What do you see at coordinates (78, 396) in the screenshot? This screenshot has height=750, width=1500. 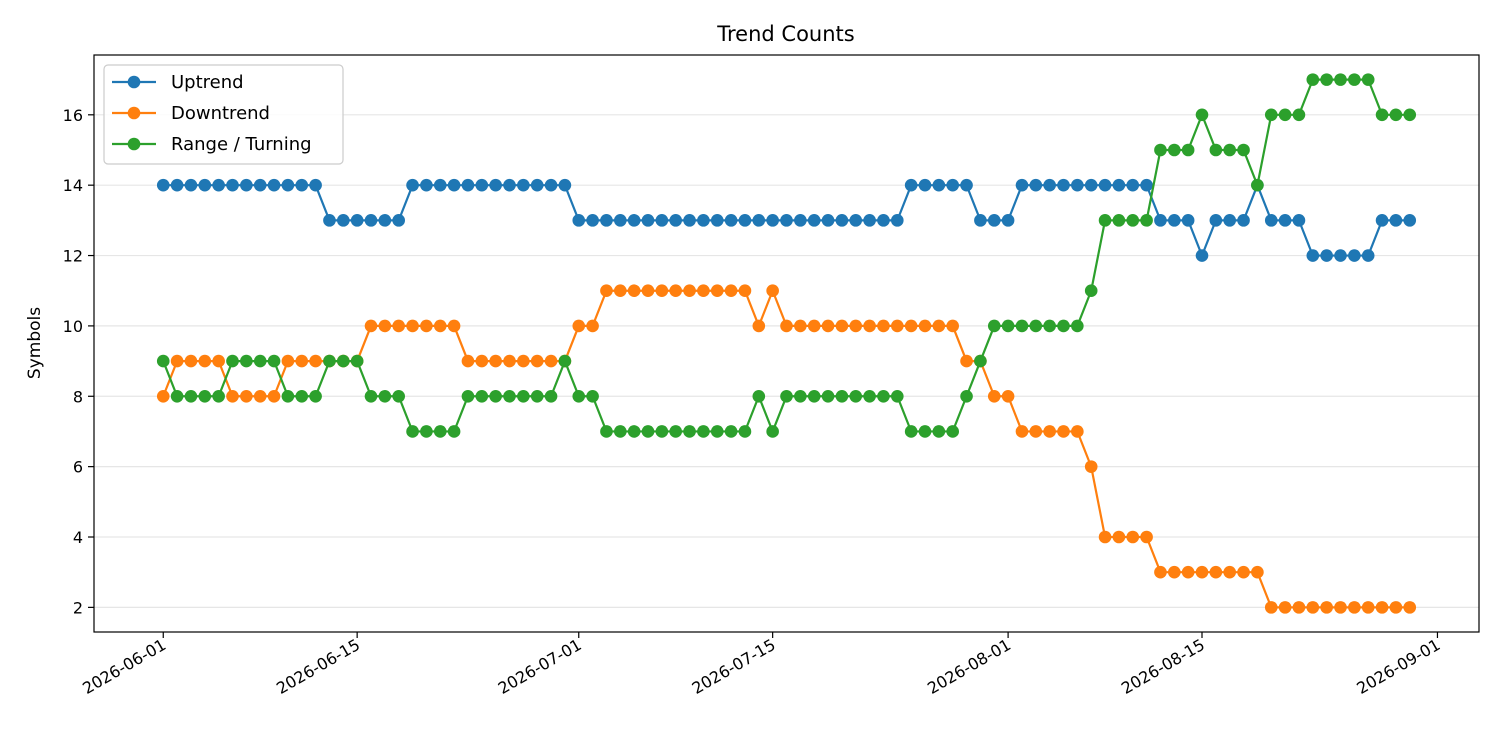 I see `y-tick-label-3: 8` at bounding box center [78, 396].